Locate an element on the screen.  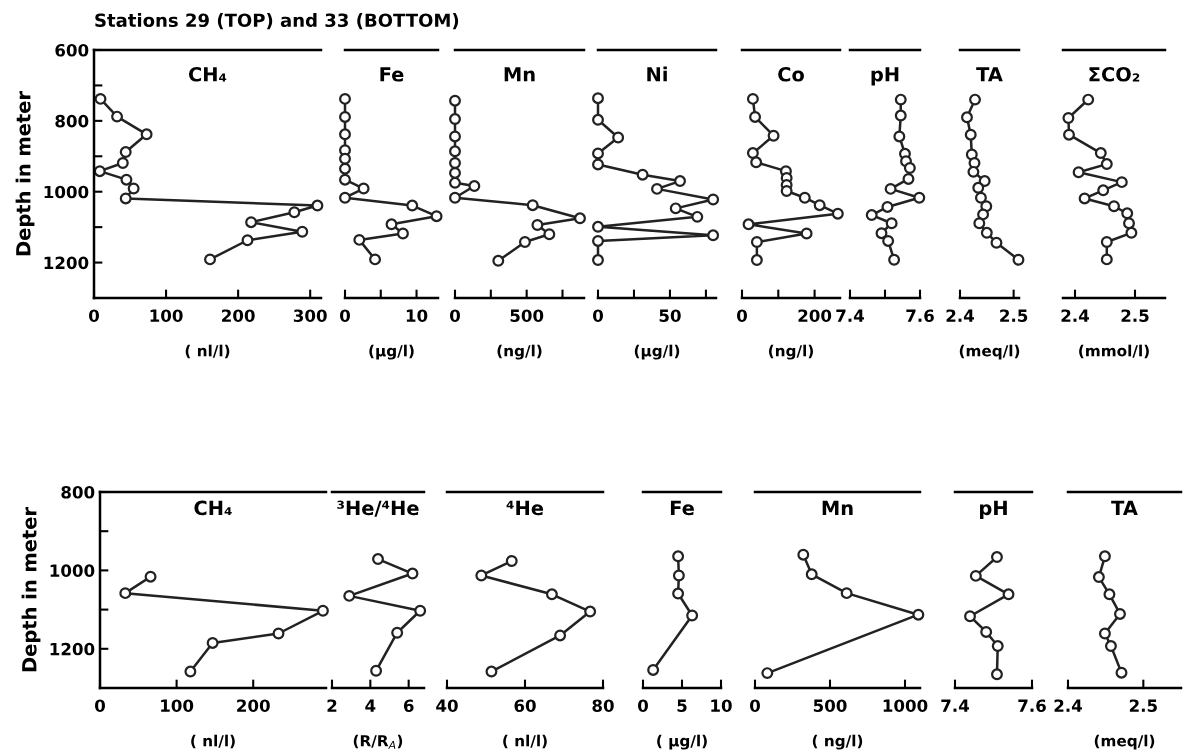
chart-title: CH₄ is located at coordinates (213, 508).